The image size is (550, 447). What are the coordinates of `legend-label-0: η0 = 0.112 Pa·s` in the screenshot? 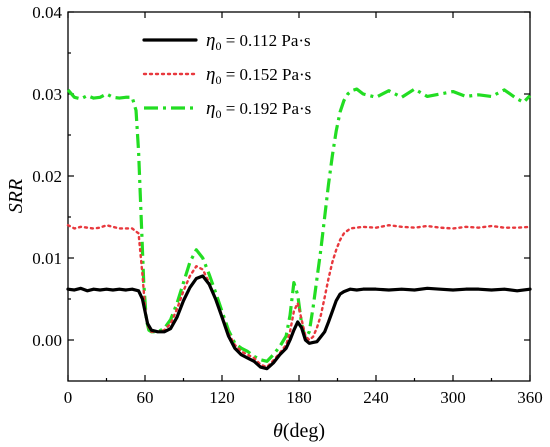 It's located at (258, 41).